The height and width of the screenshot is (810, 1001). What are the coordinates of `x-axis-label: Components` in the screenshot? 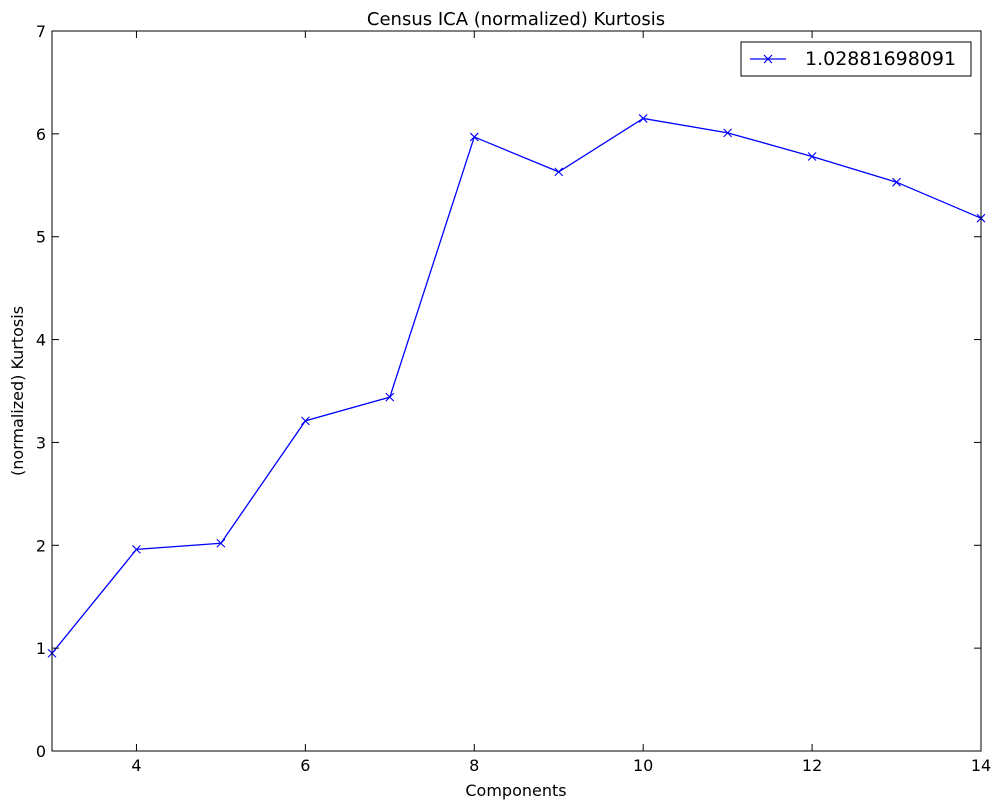 It's located at (515, 790).